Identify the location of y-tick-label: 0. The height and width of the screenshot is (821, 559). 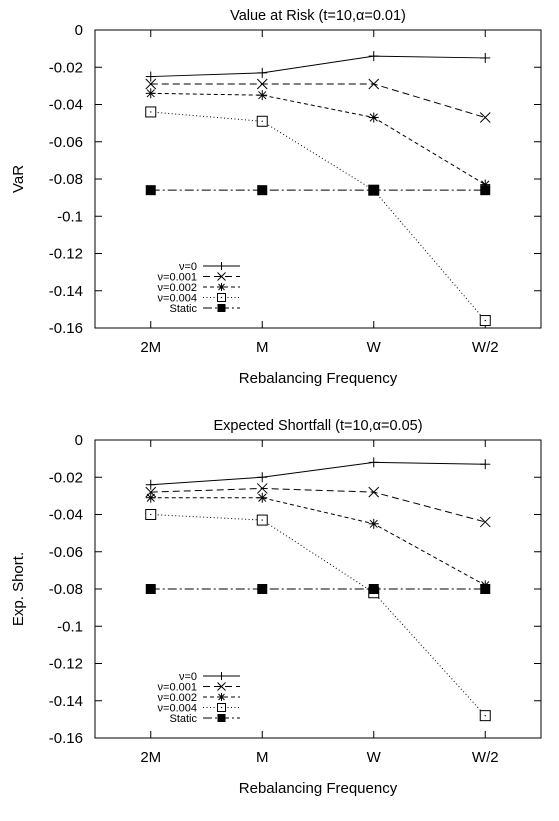
(79, 30).